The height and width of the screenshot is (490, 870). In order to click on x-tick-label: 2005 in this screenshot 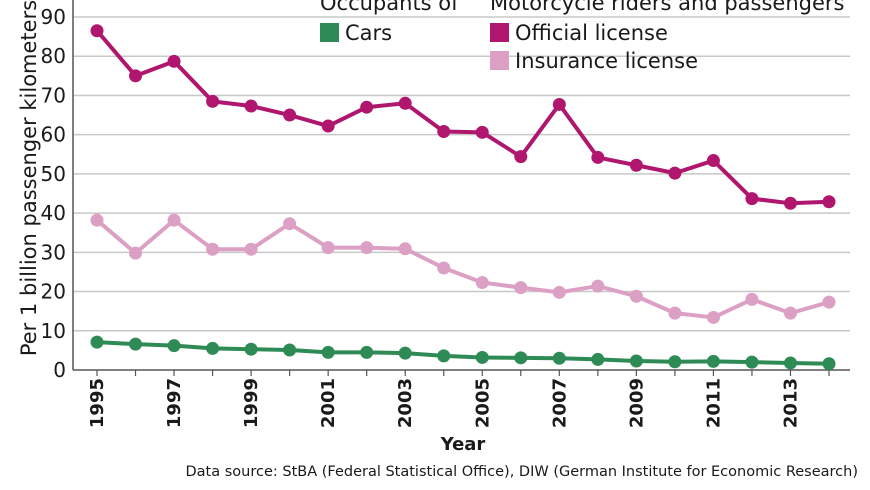, I will do `click(482, 403)`.